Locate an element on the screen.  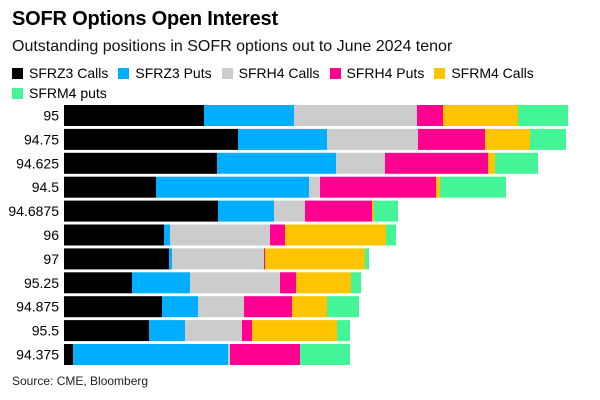
legend-label: SFRZ3 Calls is located at coordinates (69, 73).